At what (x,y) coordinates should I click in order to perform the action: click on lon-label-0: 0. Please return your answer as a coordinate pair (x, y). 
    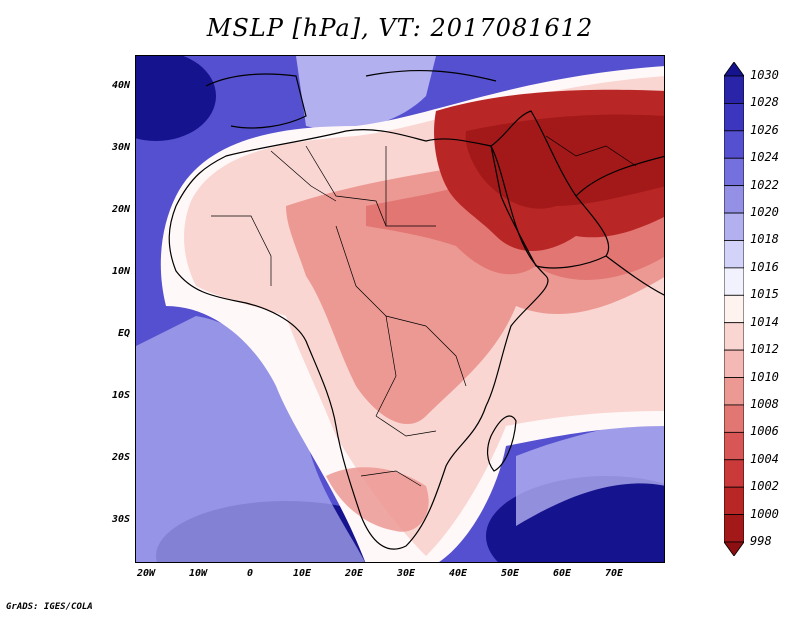
    Looking at the image, I should click on (250, 573).